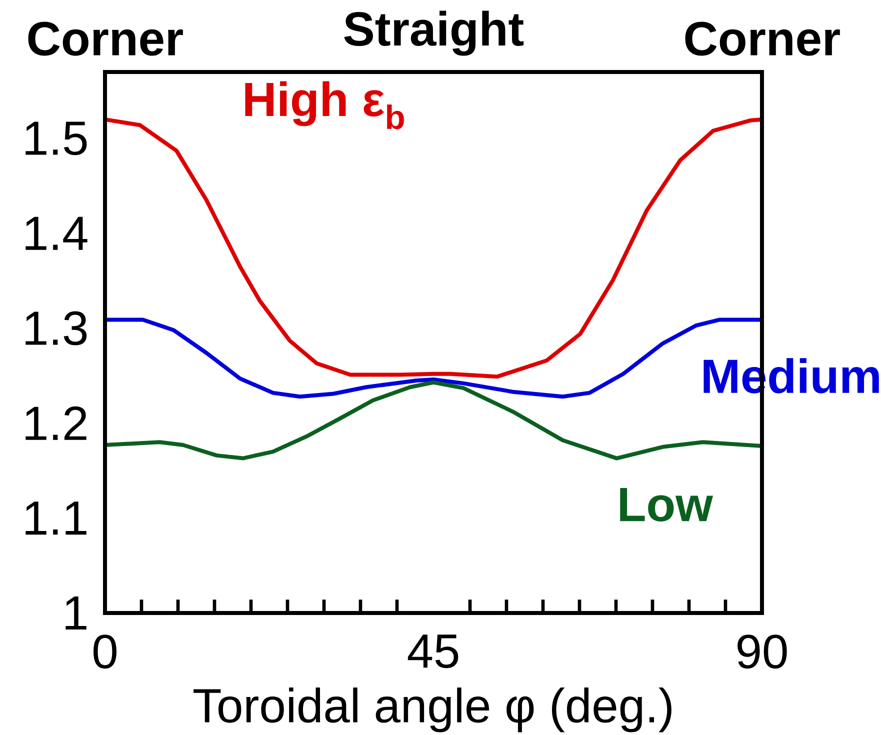  What do you see at coordinates (56, 423) in the screenshot?
I see `y-tick-label: 1.2` at bounding box center [56, 423].